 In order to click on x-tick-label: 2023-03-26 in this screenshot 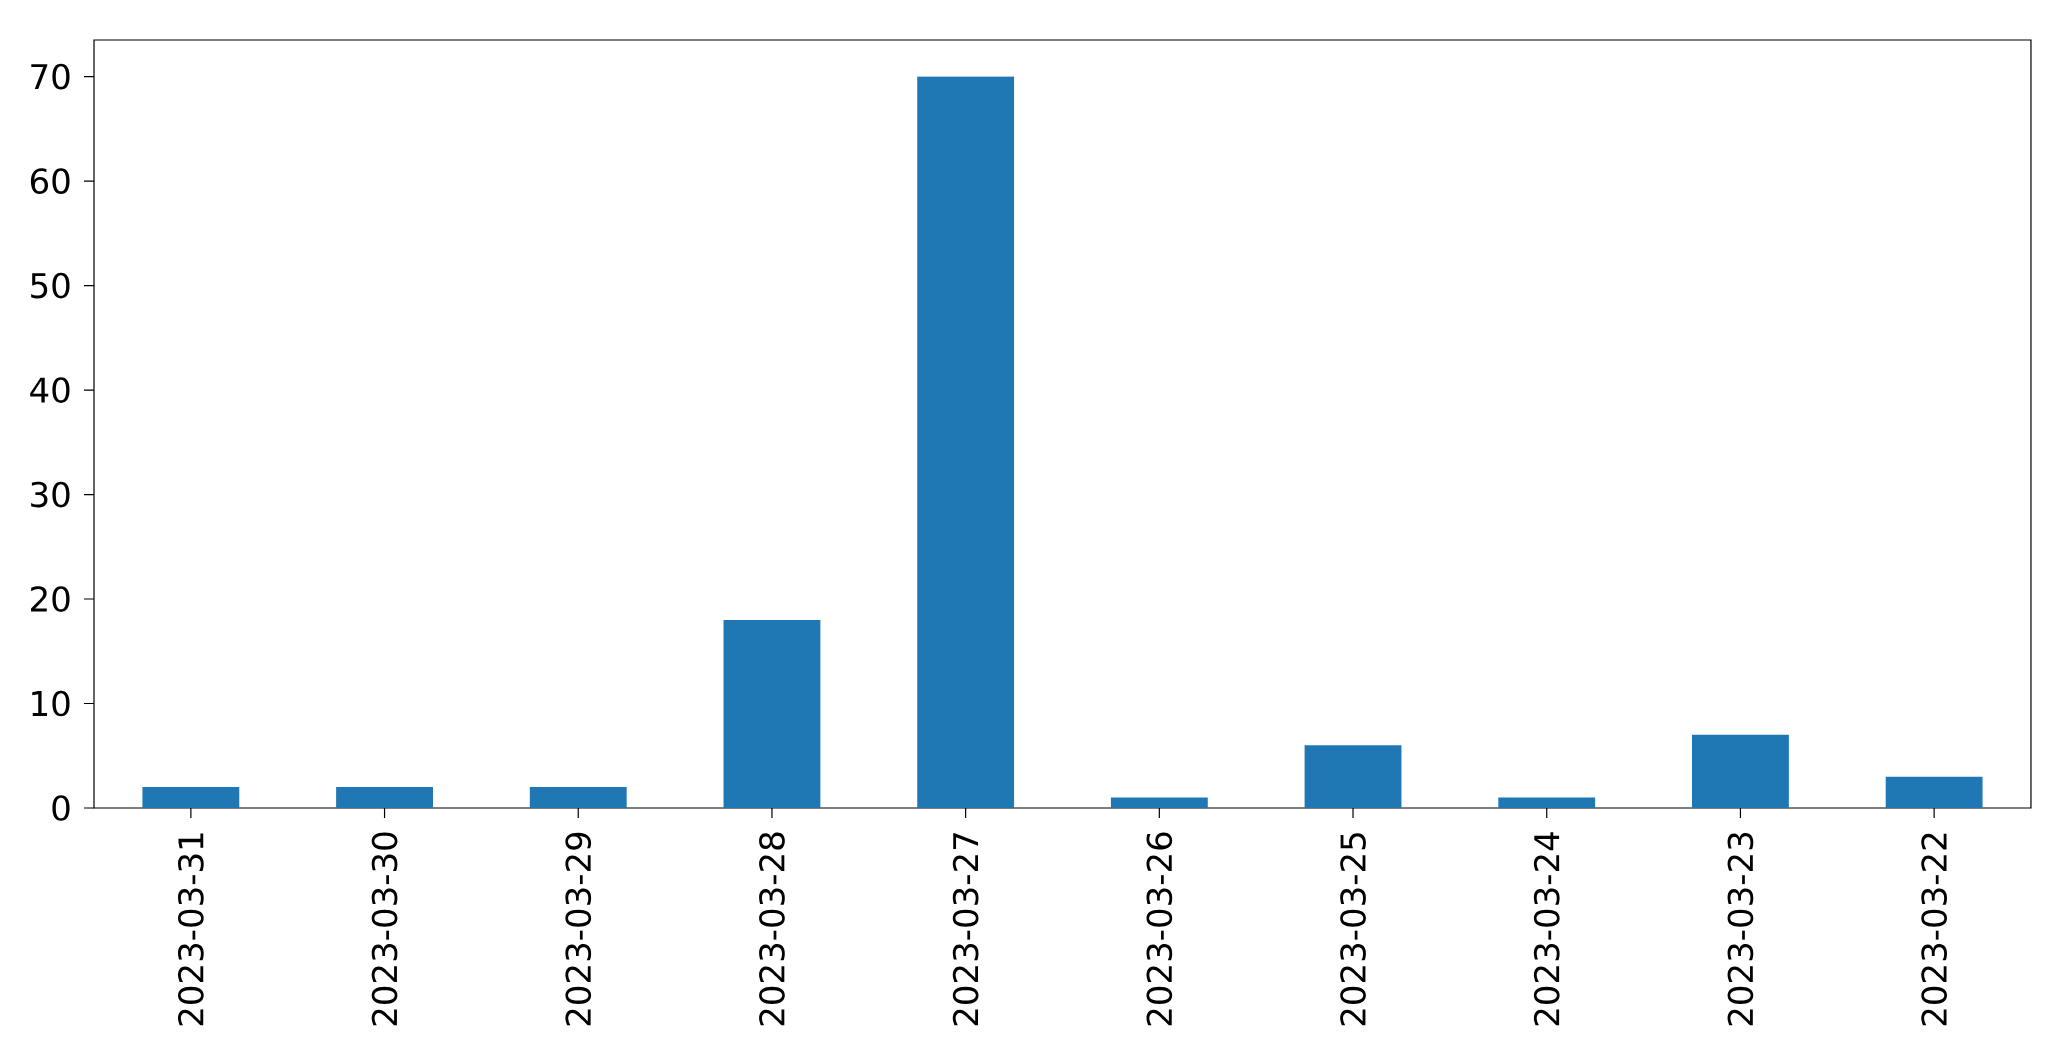, I will do `click(1159, 929)`.